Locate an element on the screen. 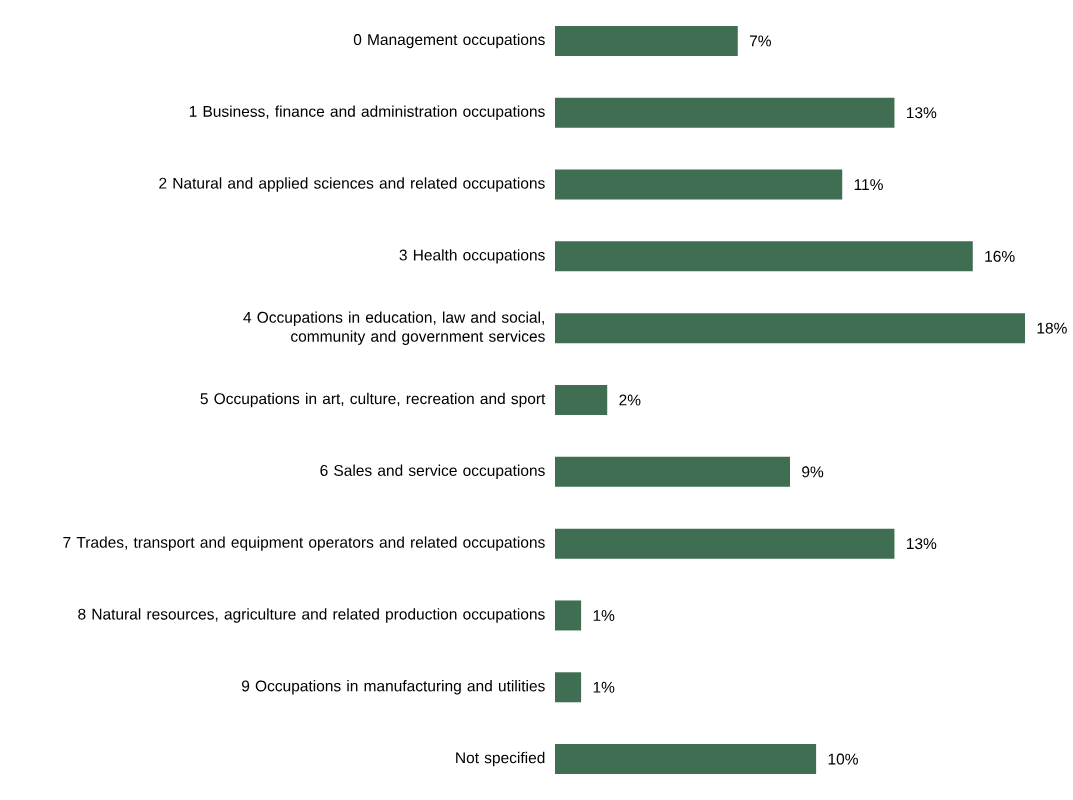  y-tick-label: 4 Occupations in education, law and social, community and government services is located at coordinates (394, 328).